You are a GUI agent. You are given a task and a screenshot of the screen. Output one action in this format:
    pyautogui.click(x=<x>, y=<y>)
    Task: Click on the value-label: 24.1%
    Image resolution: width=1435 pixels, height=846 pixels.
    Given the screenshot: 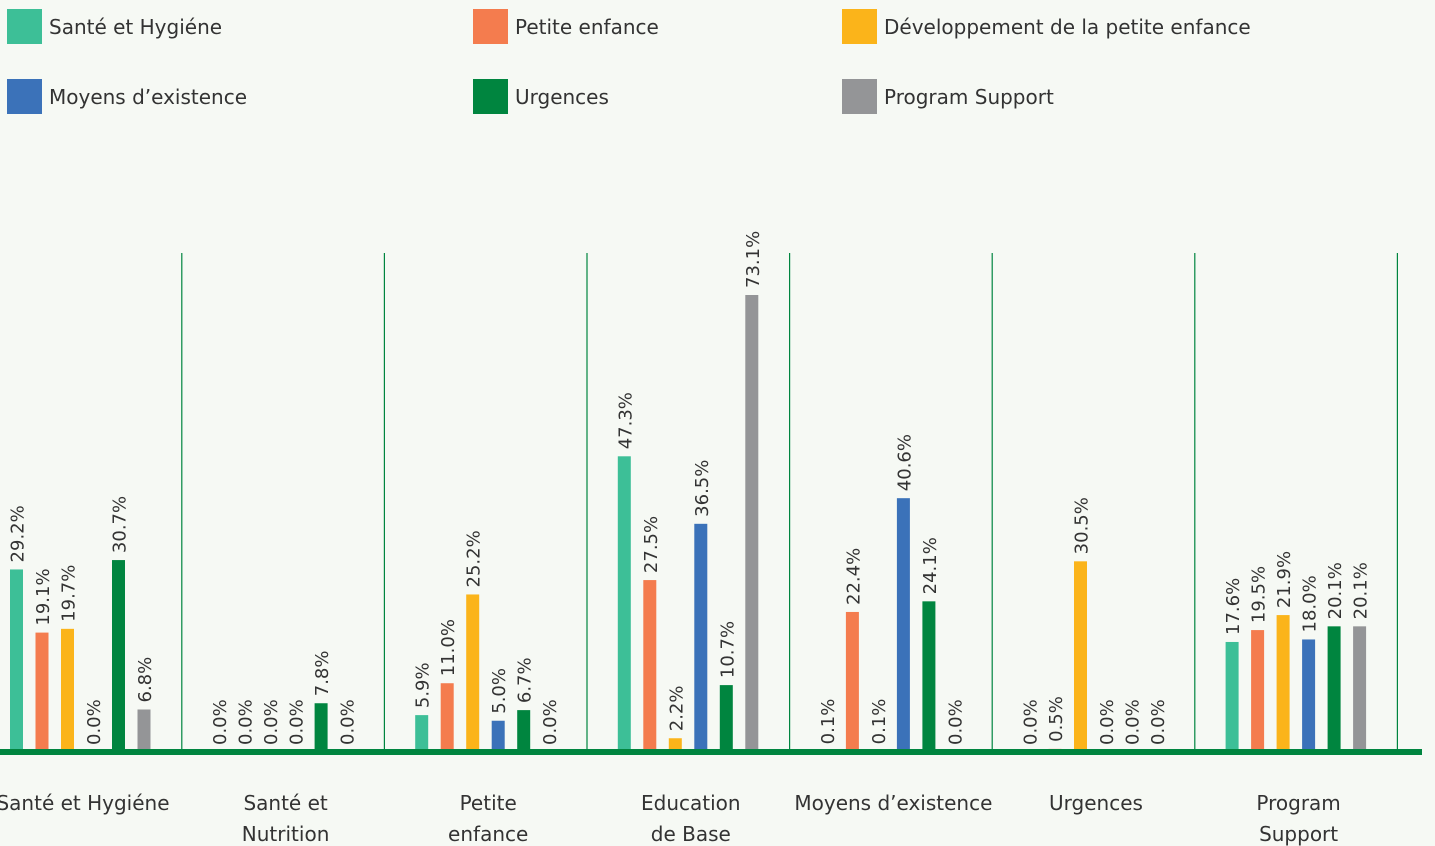 What is the action you would take?
    pyautogui.click(x=930, y=565)
    